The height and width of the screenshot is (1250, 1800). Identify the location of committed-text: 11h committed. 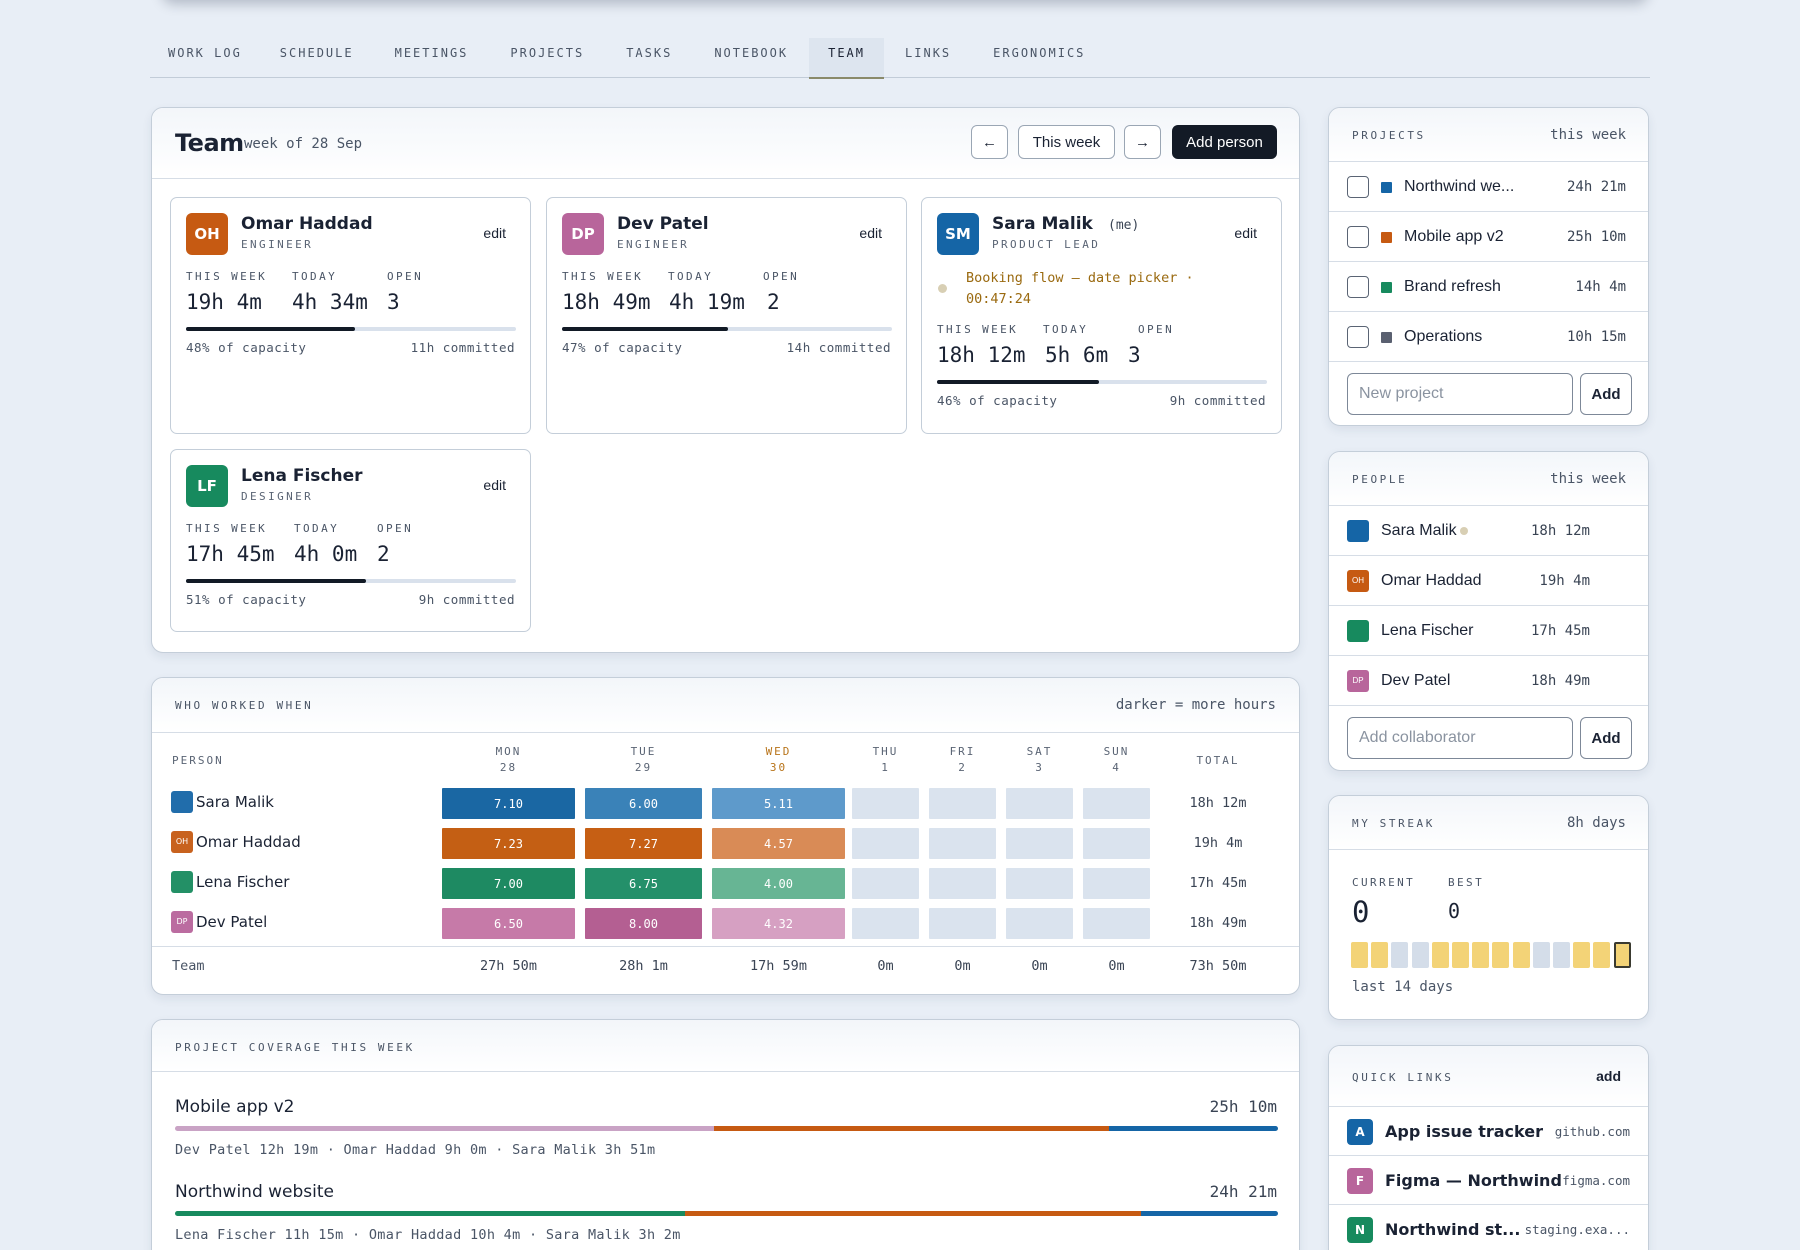
(462, 347).